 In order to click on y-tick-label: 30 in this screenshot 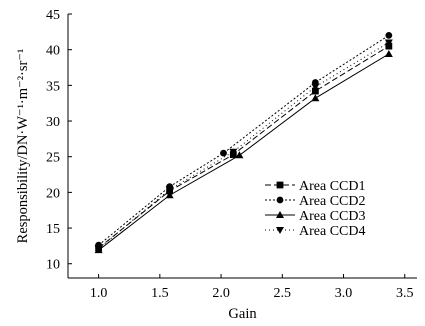, I will do `click(53, 122)`.